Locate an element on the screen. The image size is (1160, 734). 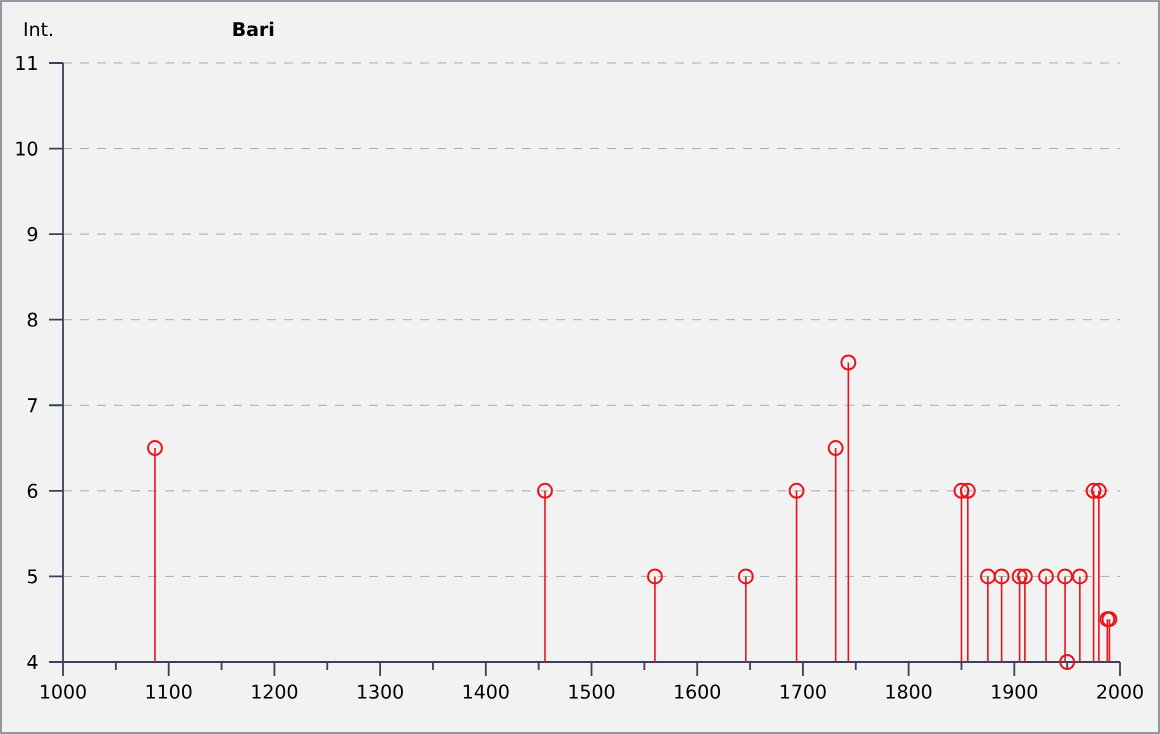
y-tick-label: 6 is located at coordinates (32, 490).